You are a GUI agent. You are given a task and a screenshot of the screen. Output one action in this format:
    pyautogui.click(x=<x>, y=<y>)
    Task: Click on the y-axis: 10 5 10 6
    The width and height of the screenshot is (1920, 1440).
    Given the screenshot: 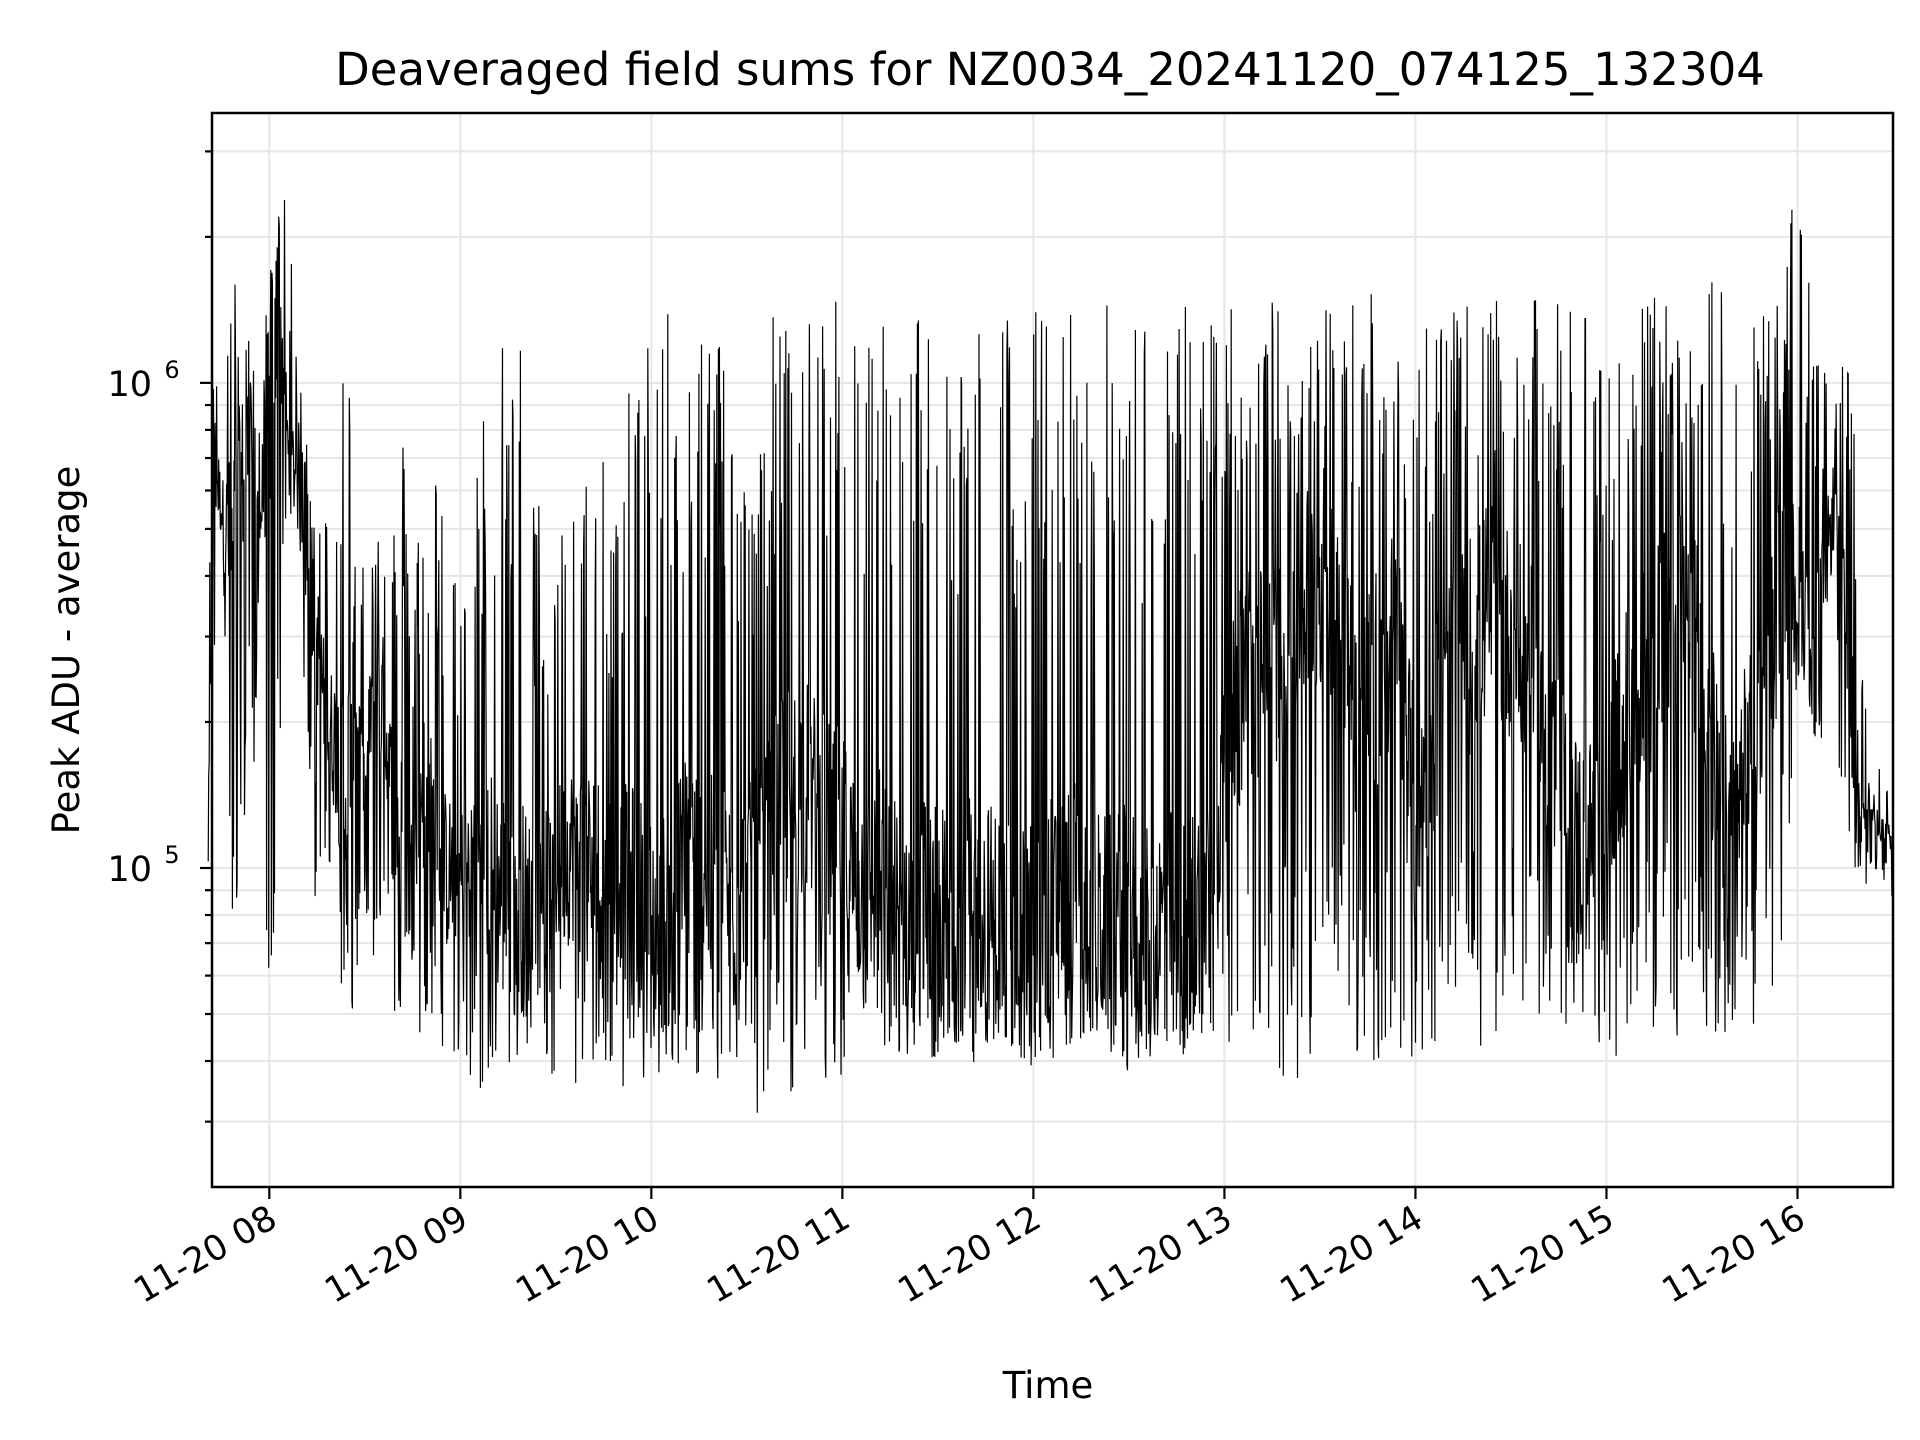 What is the action you would take?
    pyautogui.click(x=159, y=636)
    